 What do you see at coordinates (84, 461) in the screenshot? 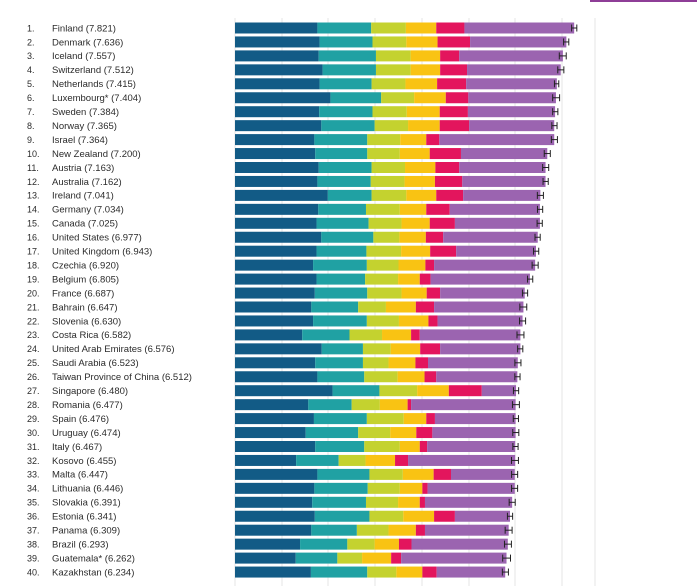
I see `country-label: Kosovo (6.455)` at bounding box center [84, 461].